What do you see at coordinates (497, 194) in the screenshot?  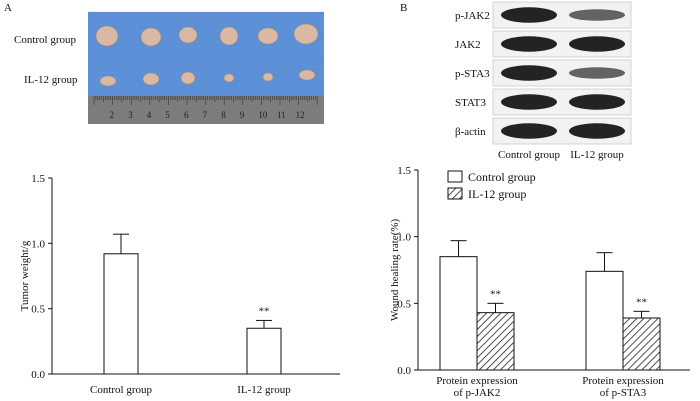 I see `legend-label: IL-12 group` at bounding box center [497, 194].